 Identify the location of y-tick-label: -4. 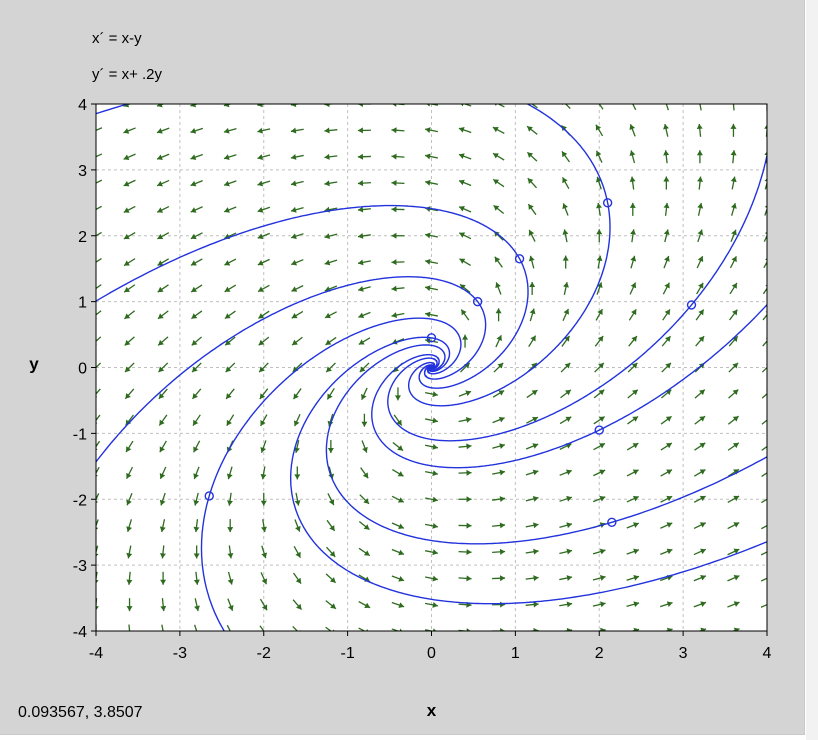
(80, 632).